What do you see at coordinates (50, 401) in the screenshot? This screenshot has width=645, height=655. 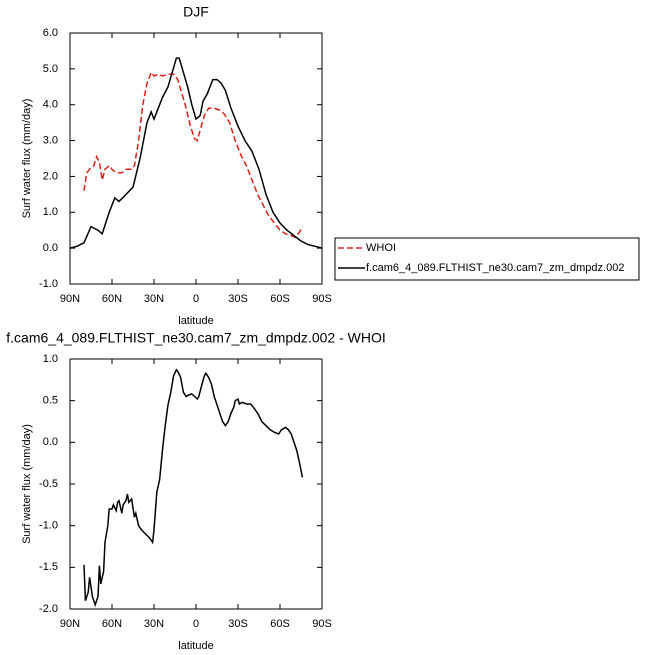 I see `y-tick-label: 0.5` at bounding box center [50, 401].